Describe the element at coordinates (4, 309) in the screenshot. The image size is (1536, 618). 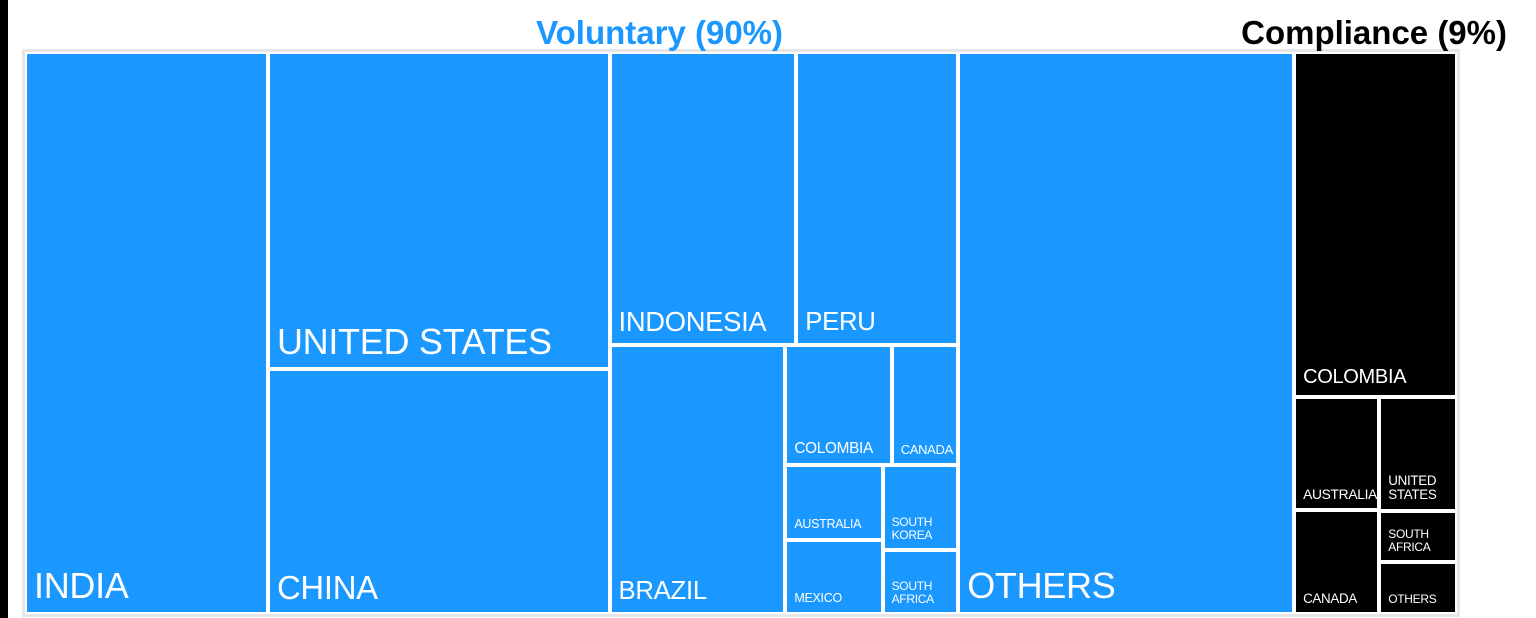
I see `edge-strip` at that location.